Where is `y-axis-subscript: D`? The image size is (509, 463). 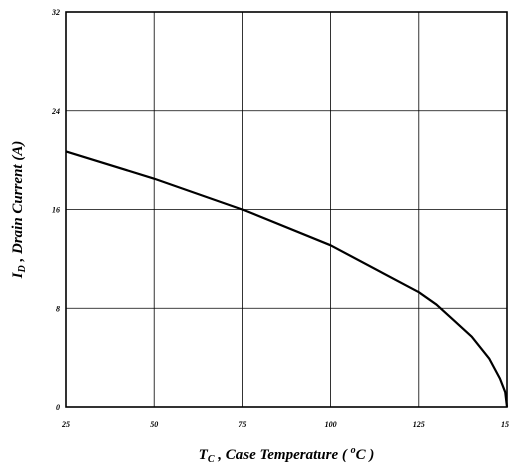 y-axis-subscript: D is located at coordinates (22, 269).